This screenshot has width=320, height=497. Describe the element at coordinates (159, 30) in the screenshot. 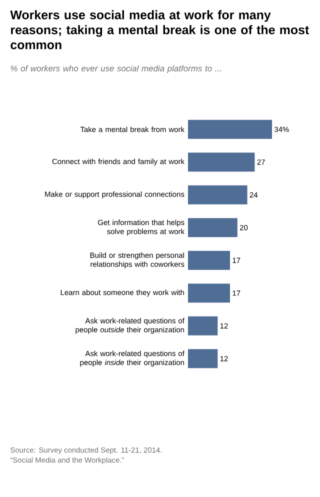

I see `chart-title: Workers use social media at work for many reasons; taking a mental break is one of the most common` at that location.